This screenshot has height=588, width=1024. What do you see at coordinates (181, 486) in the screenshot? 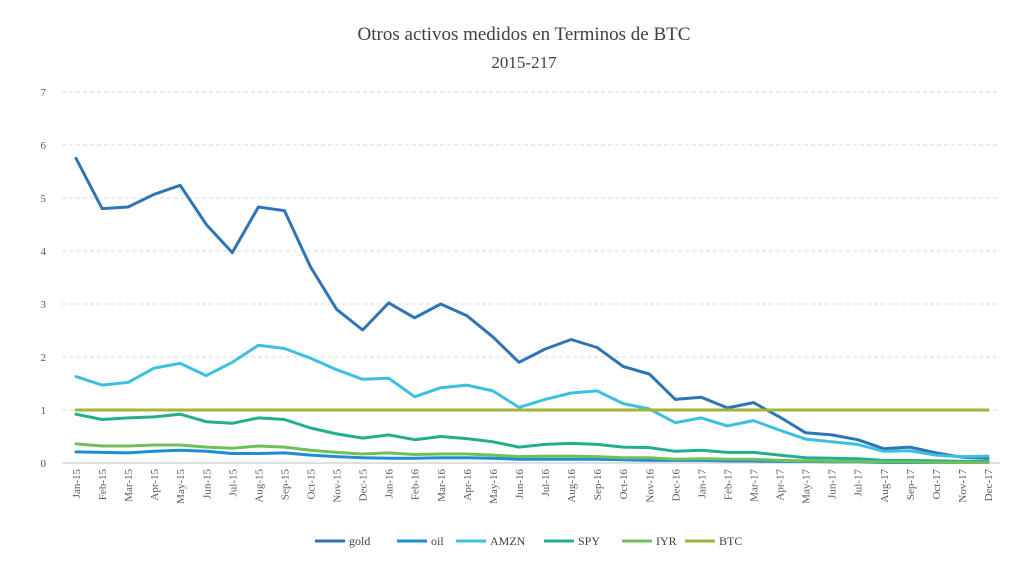
I see `x-tick-label: May-15` at bounding box center [181, 486].